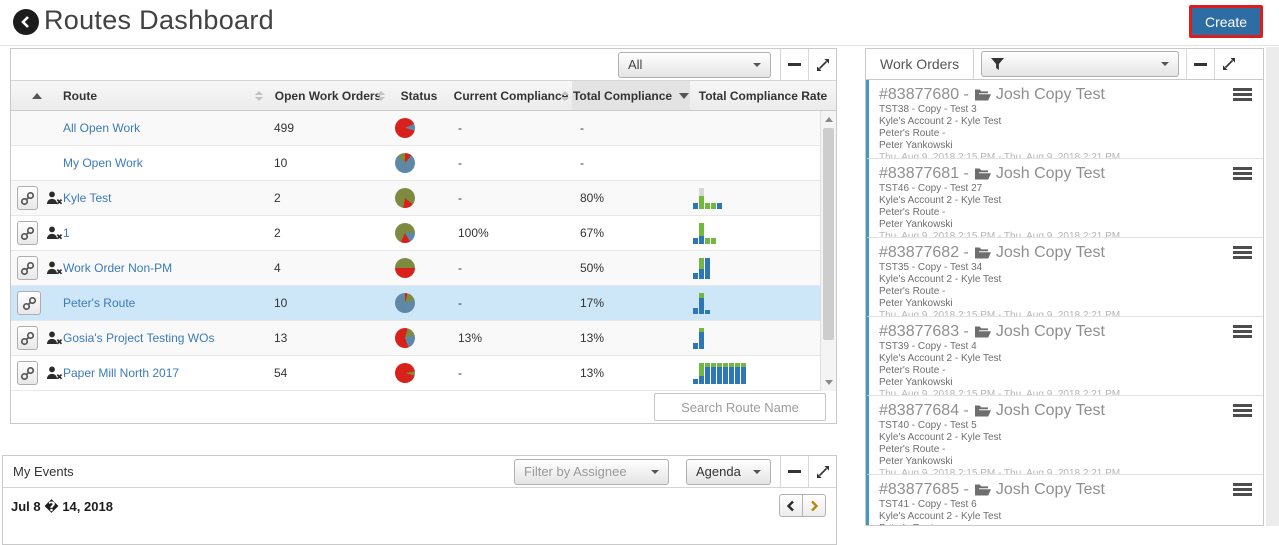 The height and width of the screenshot is (545, 1279). I want to click on previous-week-button, so click(791, 505).